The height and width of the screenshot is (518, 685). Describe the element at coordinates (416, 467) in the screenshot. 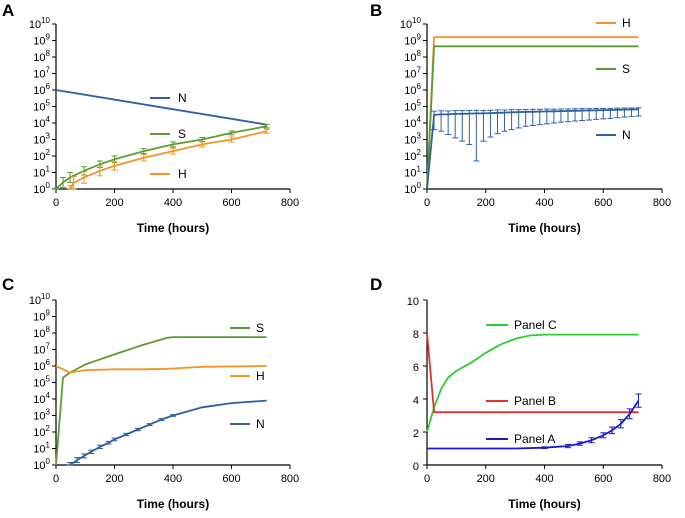

I see `y-tick-label: 0` at that location.